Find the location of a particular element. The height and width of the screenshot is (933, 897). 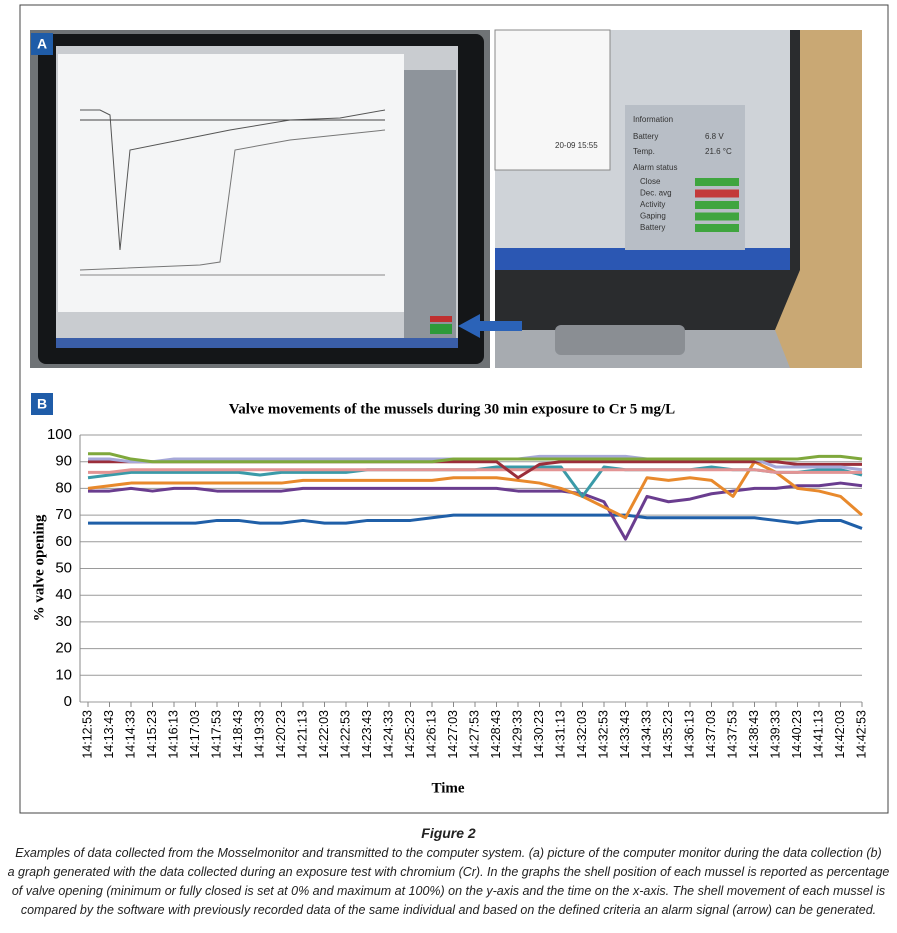

x-tick-label: 14:24:33 is located at coordinates (388, 734).